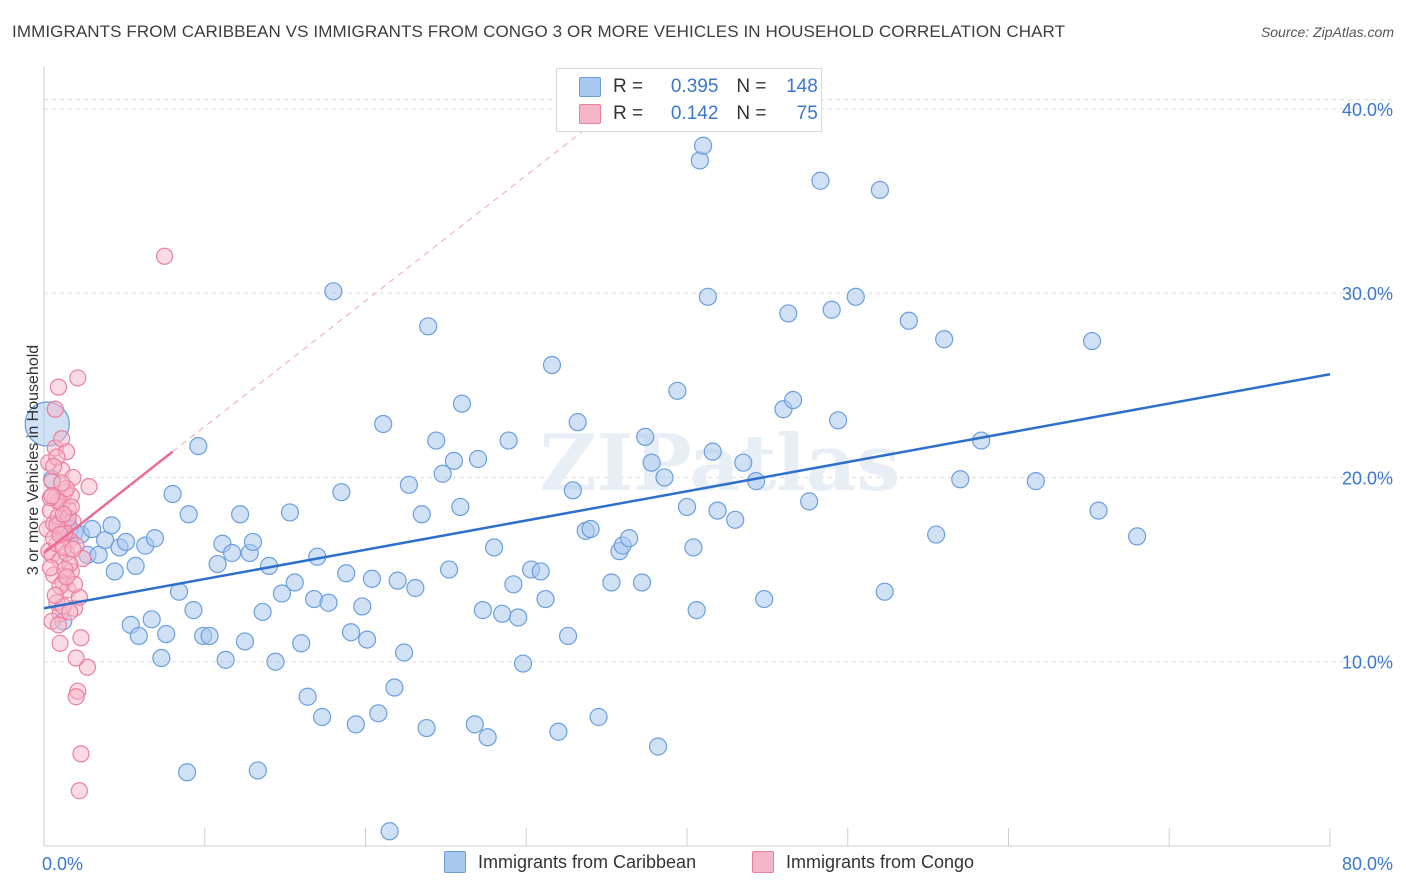  Describe the element at coordinates (628, 113) in the screenshot. I see `r-label: R =` at that location.